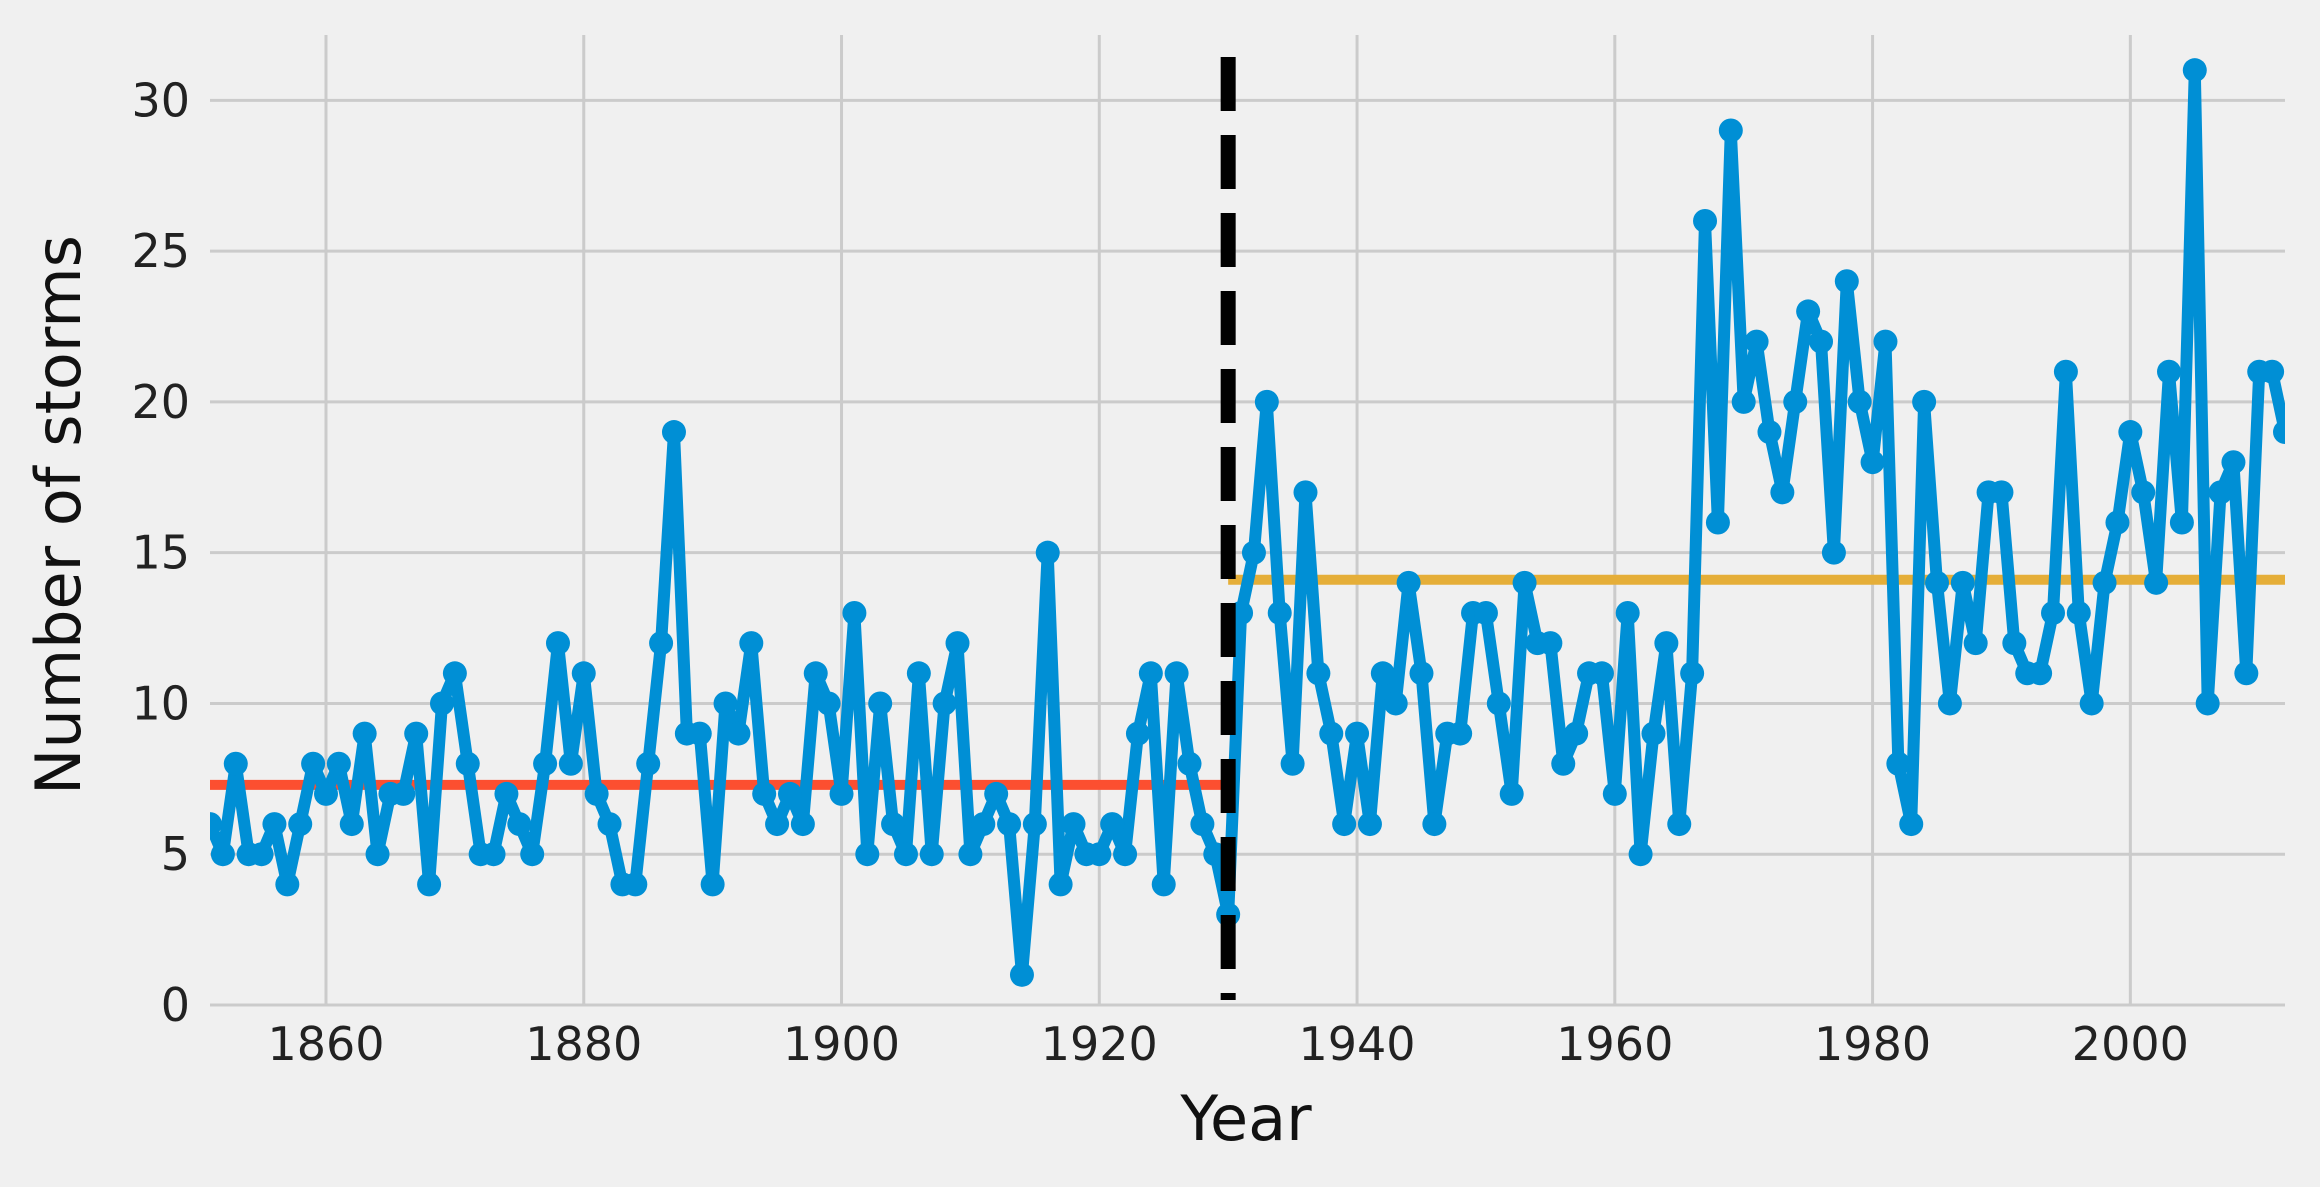  What do you see at coordinates (1872, 1044) in the screenshot?
I see `x-tick-label: 1980` at bounding box center [1872, 1044].